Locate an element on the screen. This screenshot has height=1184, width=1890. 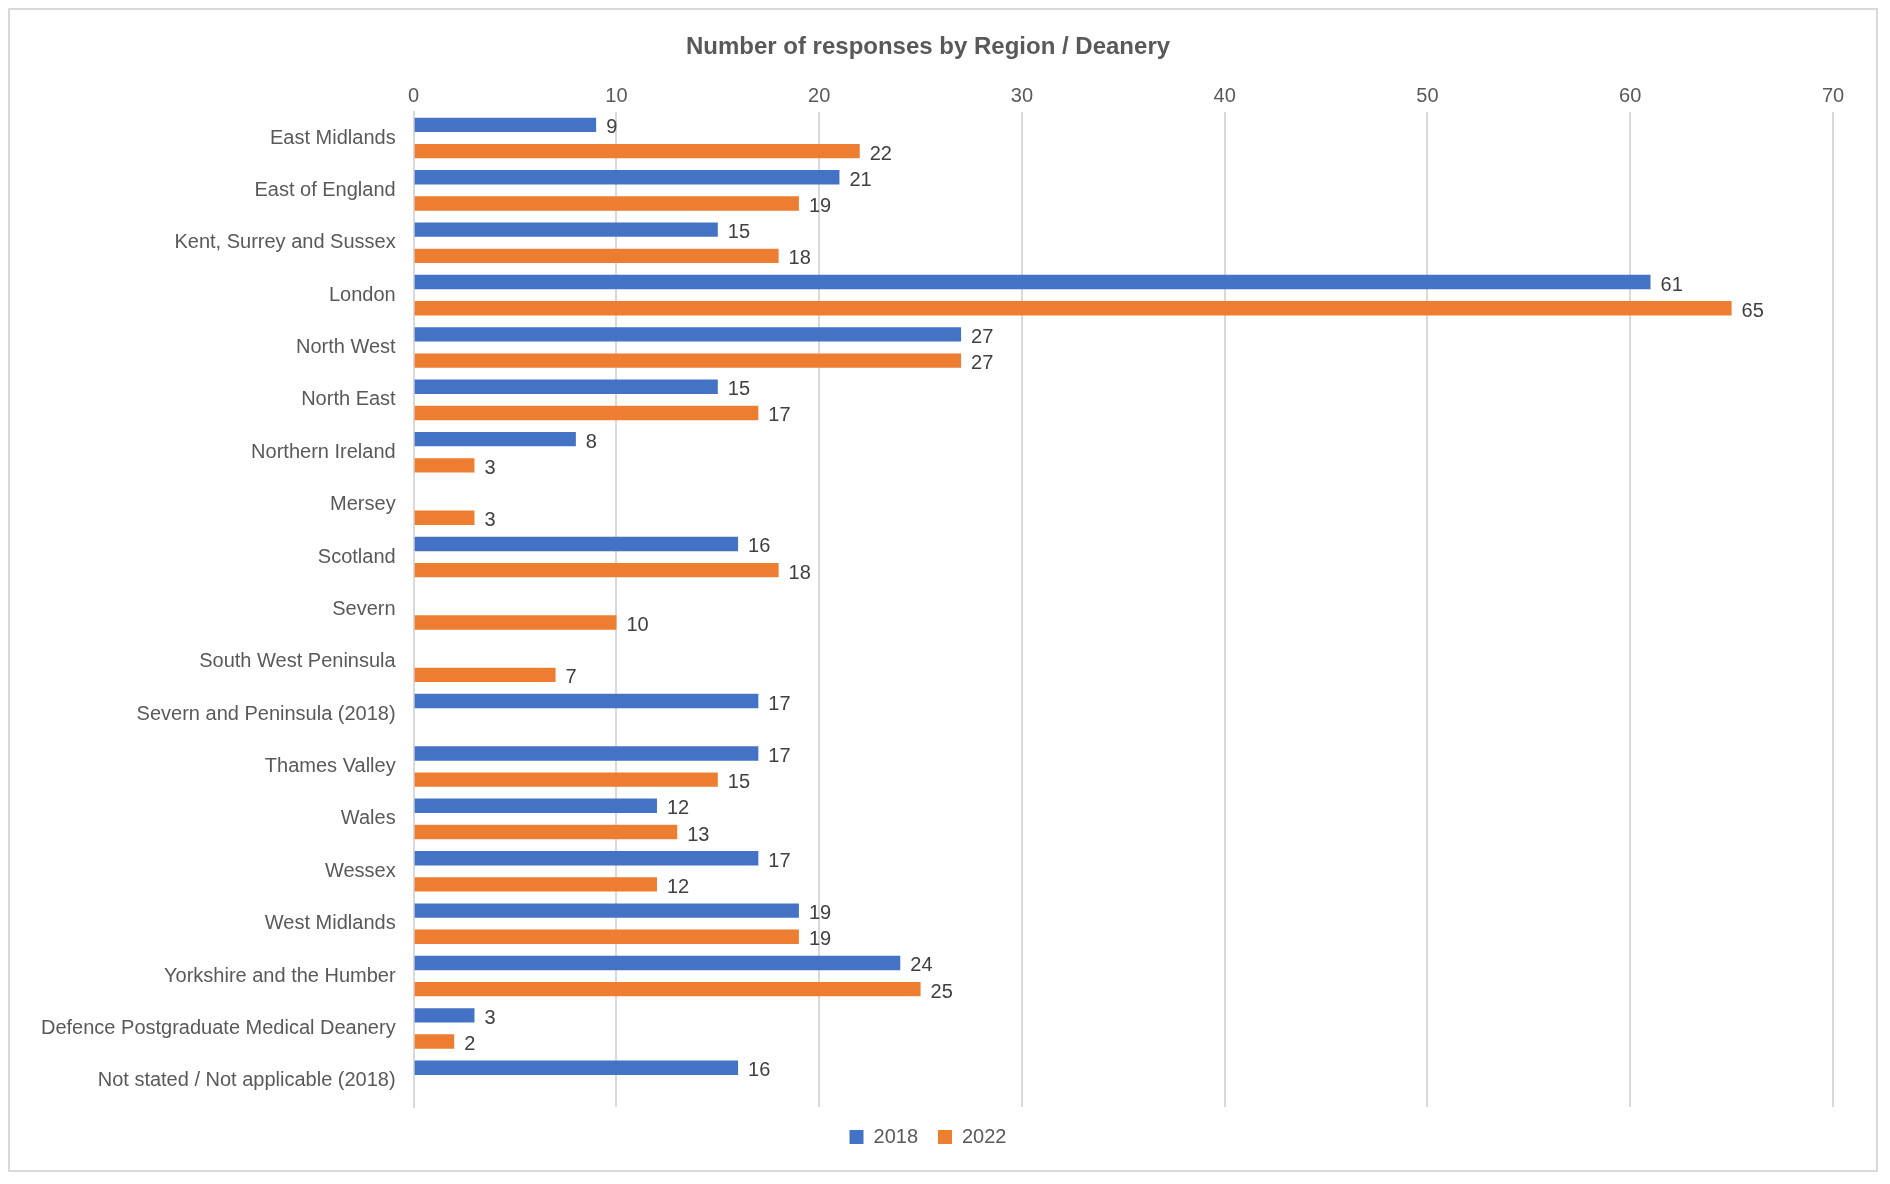
x-tick-label: 10 is located at coordinates (616, 95).